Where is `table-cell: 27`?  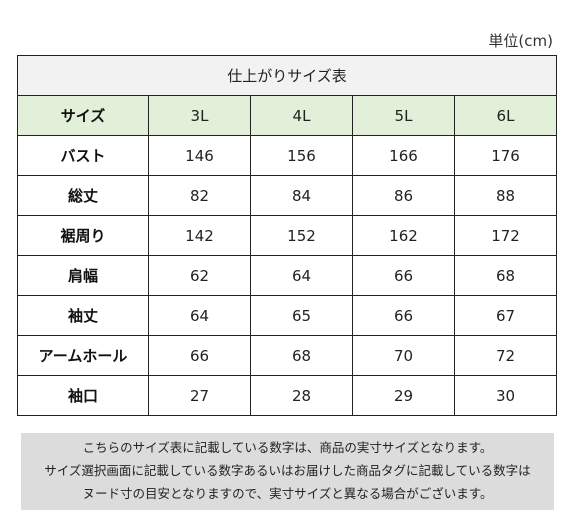 table-cell: 27 is located at coordinates (199, 395).